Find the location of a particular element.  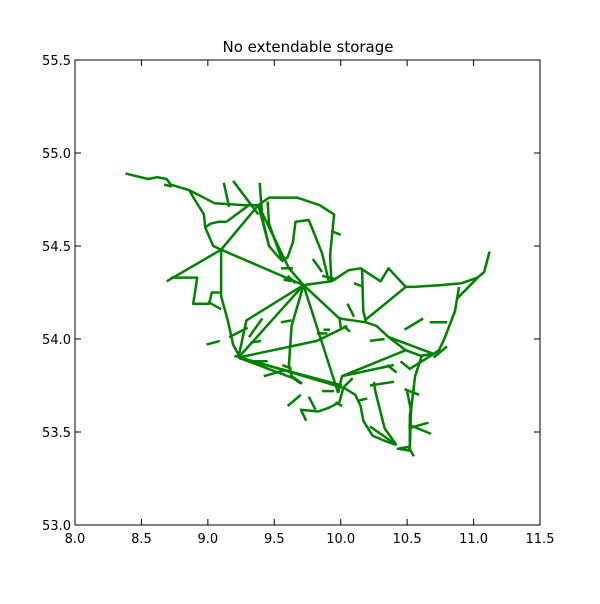

x-tick-label: 11.5 is located at coordinates (540, 539).